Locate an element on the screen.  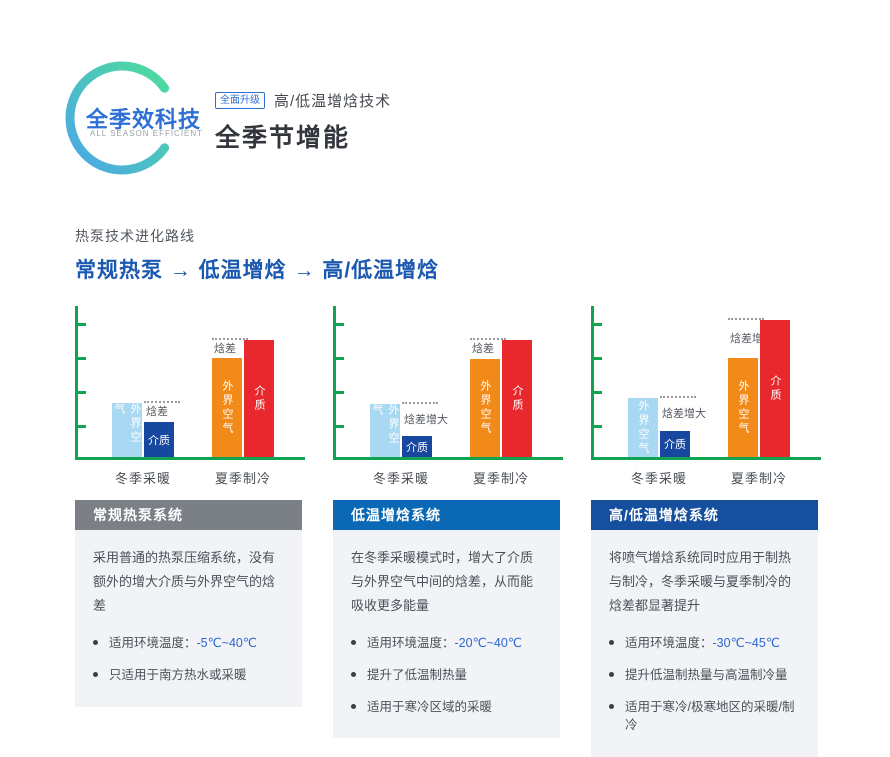
logo-arc-icon is located at coordinates (117, 118).